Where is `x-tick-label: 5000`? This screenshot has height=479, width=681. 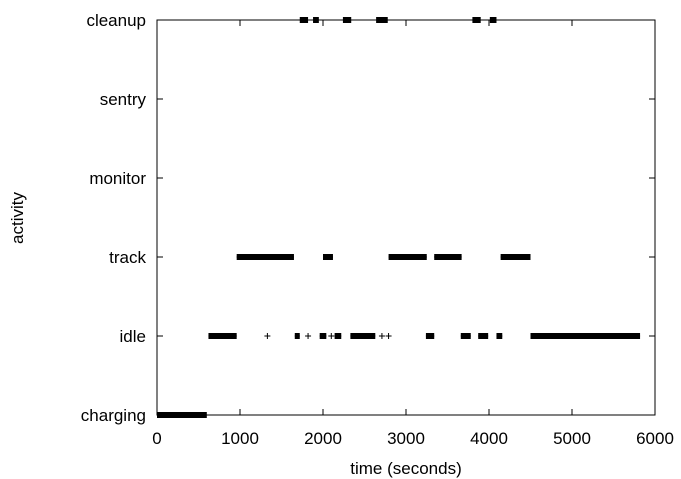
x-tick-label: 5000 is located at coordinates (572, 438).